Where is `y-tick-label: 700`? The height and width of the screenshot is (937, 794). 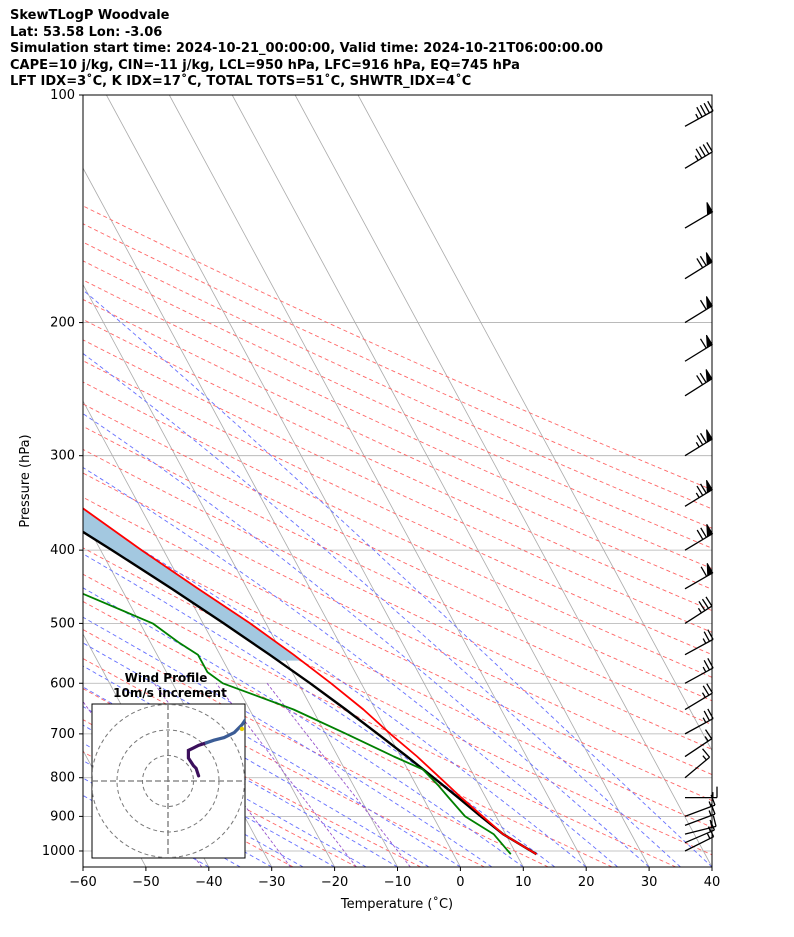
y-tick-label: 700 is located at coordinates (62, 734).